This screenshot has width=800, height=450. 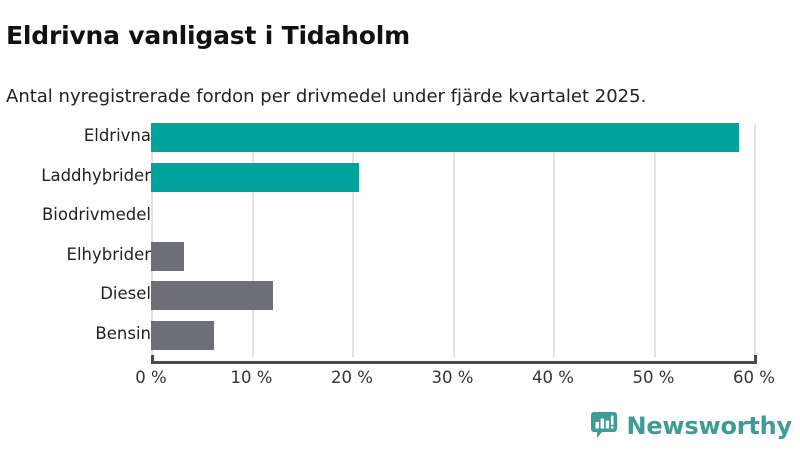 I want to click on x-axis-cap-left, so click(x=152, y=359).